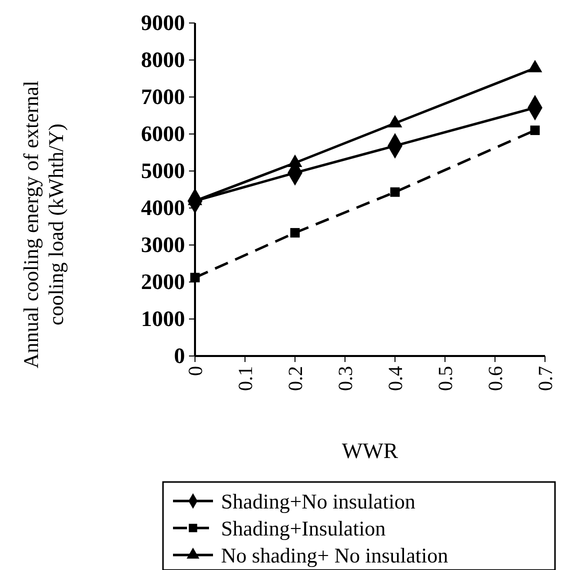 The height and width of the screenshot is (570, 567). Describe the element at coordinates (370, 450) in the screenshot. I see `x-axis-title: WWR` at that location.